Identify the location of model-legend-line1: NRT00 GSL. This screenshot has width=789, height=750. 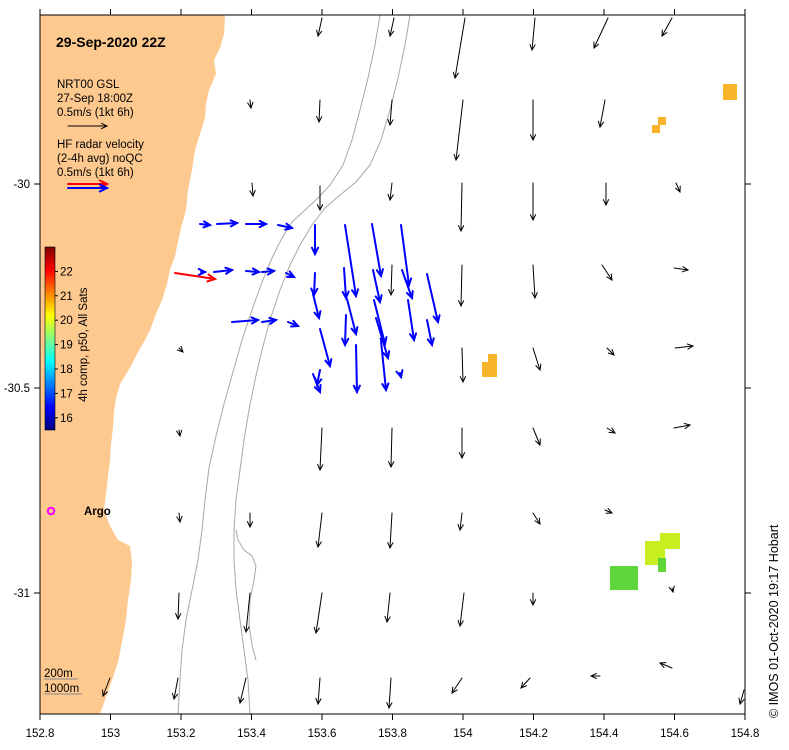
(88, 85).